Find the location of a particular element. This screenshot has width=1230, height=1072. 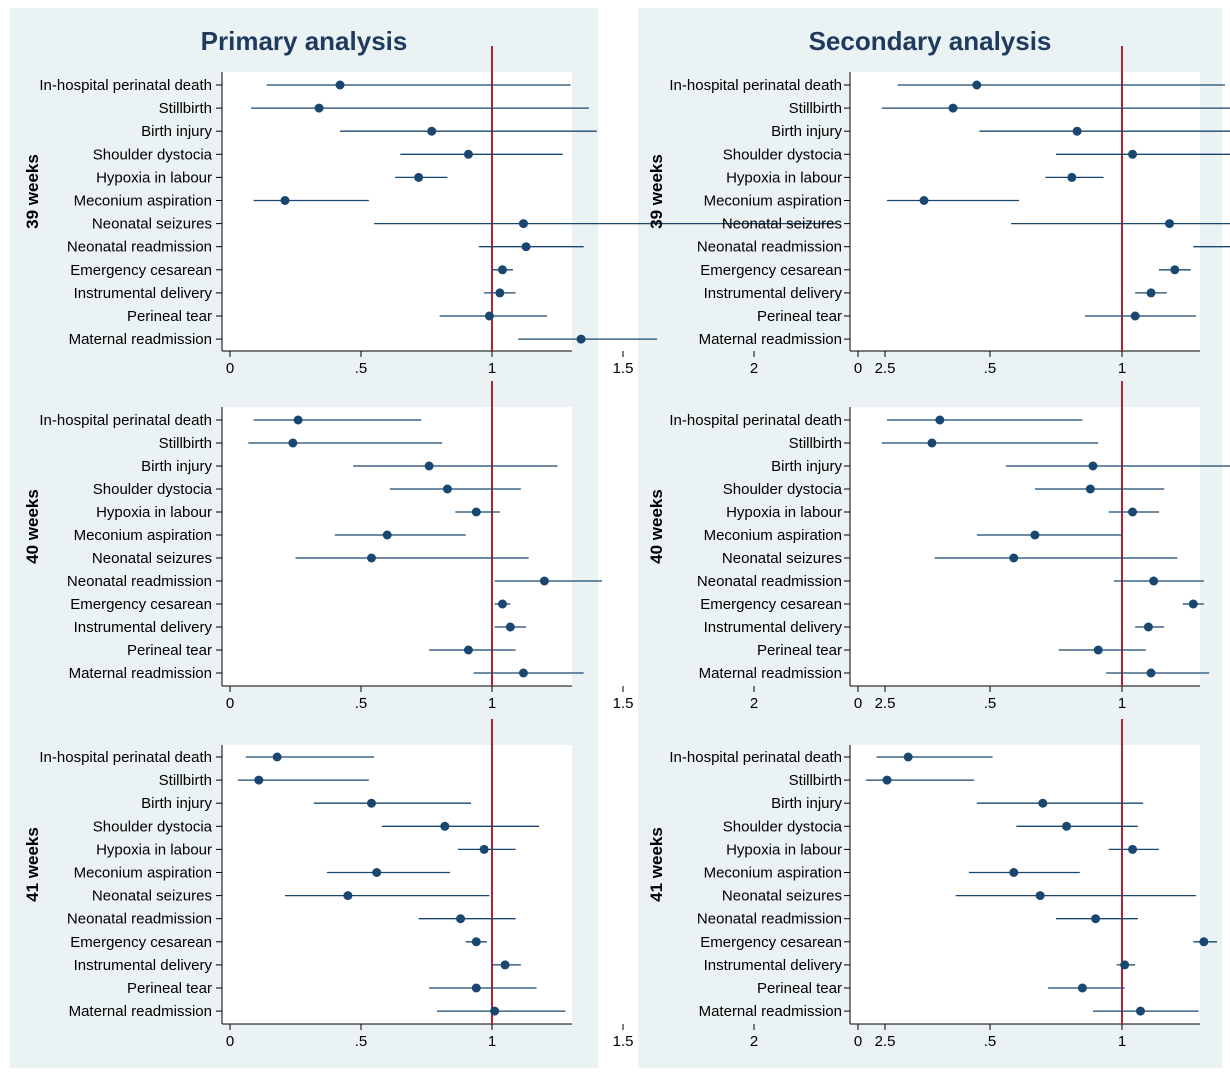

outcome-label: Maternal readmission is located at coordinates (140, 673).